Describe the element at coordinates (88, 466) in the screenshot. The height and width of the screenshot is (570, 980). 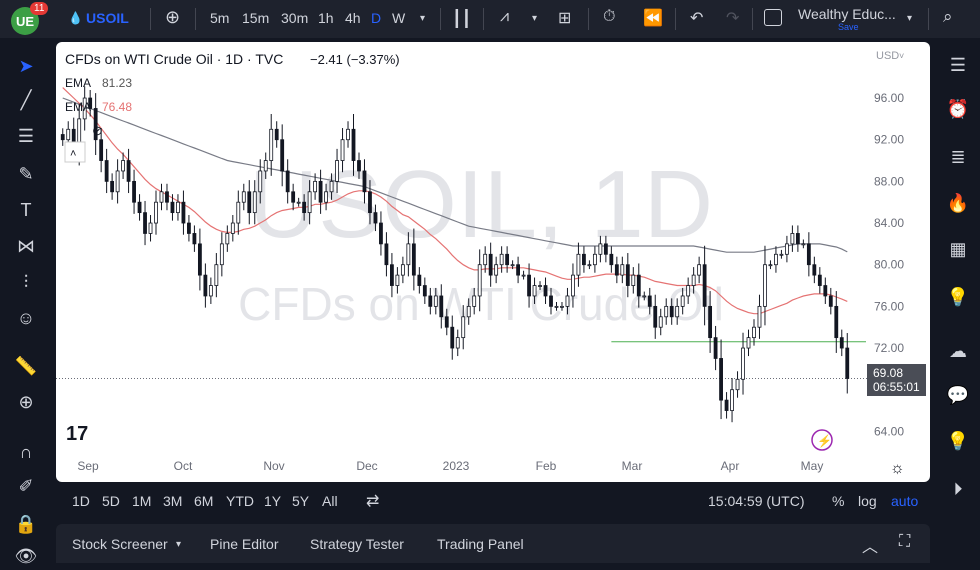
I see `time-tick-label: Sep` at that location.